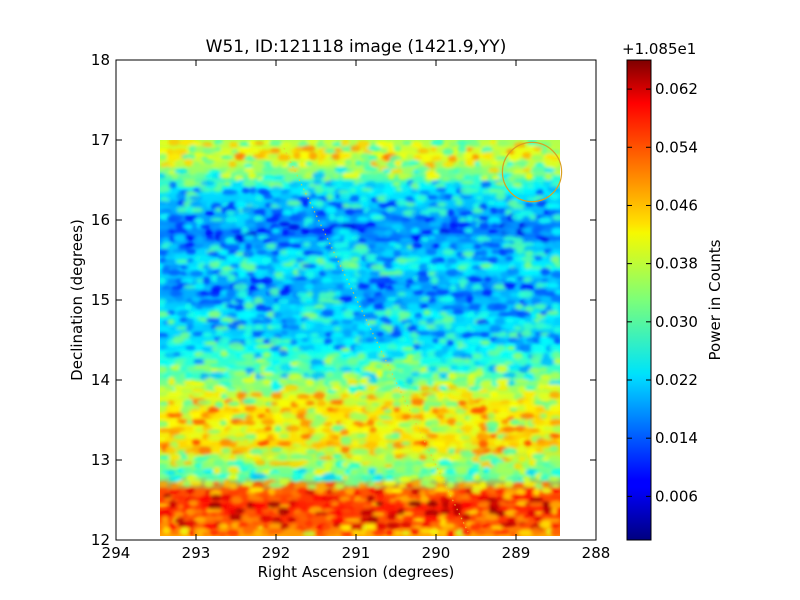 The height and width of the screenshot is (600, 800). I want to click on x-tick-label: 292, so click(276, 553).